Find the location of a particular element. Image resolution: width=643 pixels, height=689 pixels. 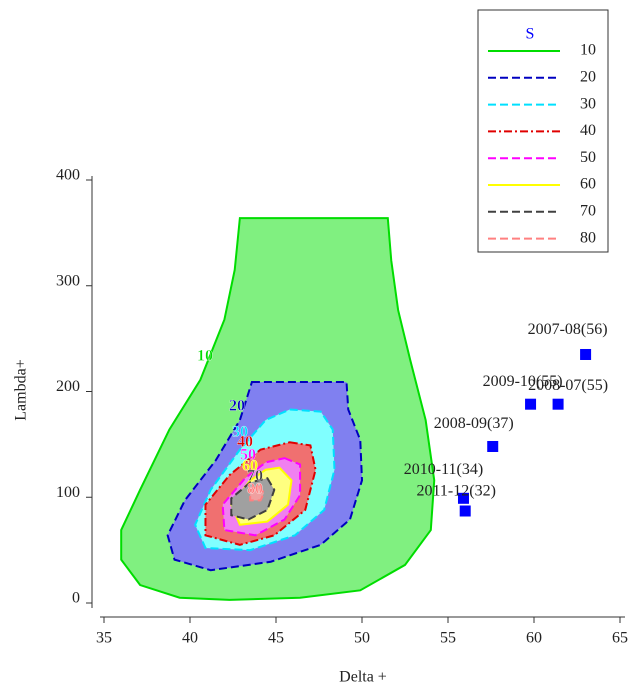

contour-label: 40 is located at coordinates (245, 442).